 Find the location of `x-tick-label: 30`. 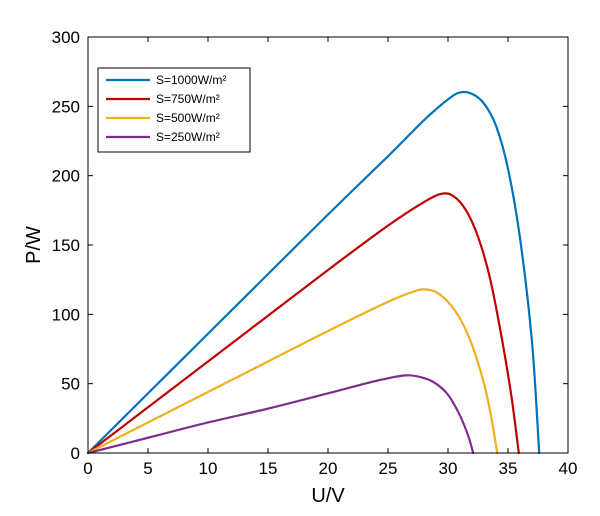

x-tick-label: 30 is located at coordinates (448, 468).